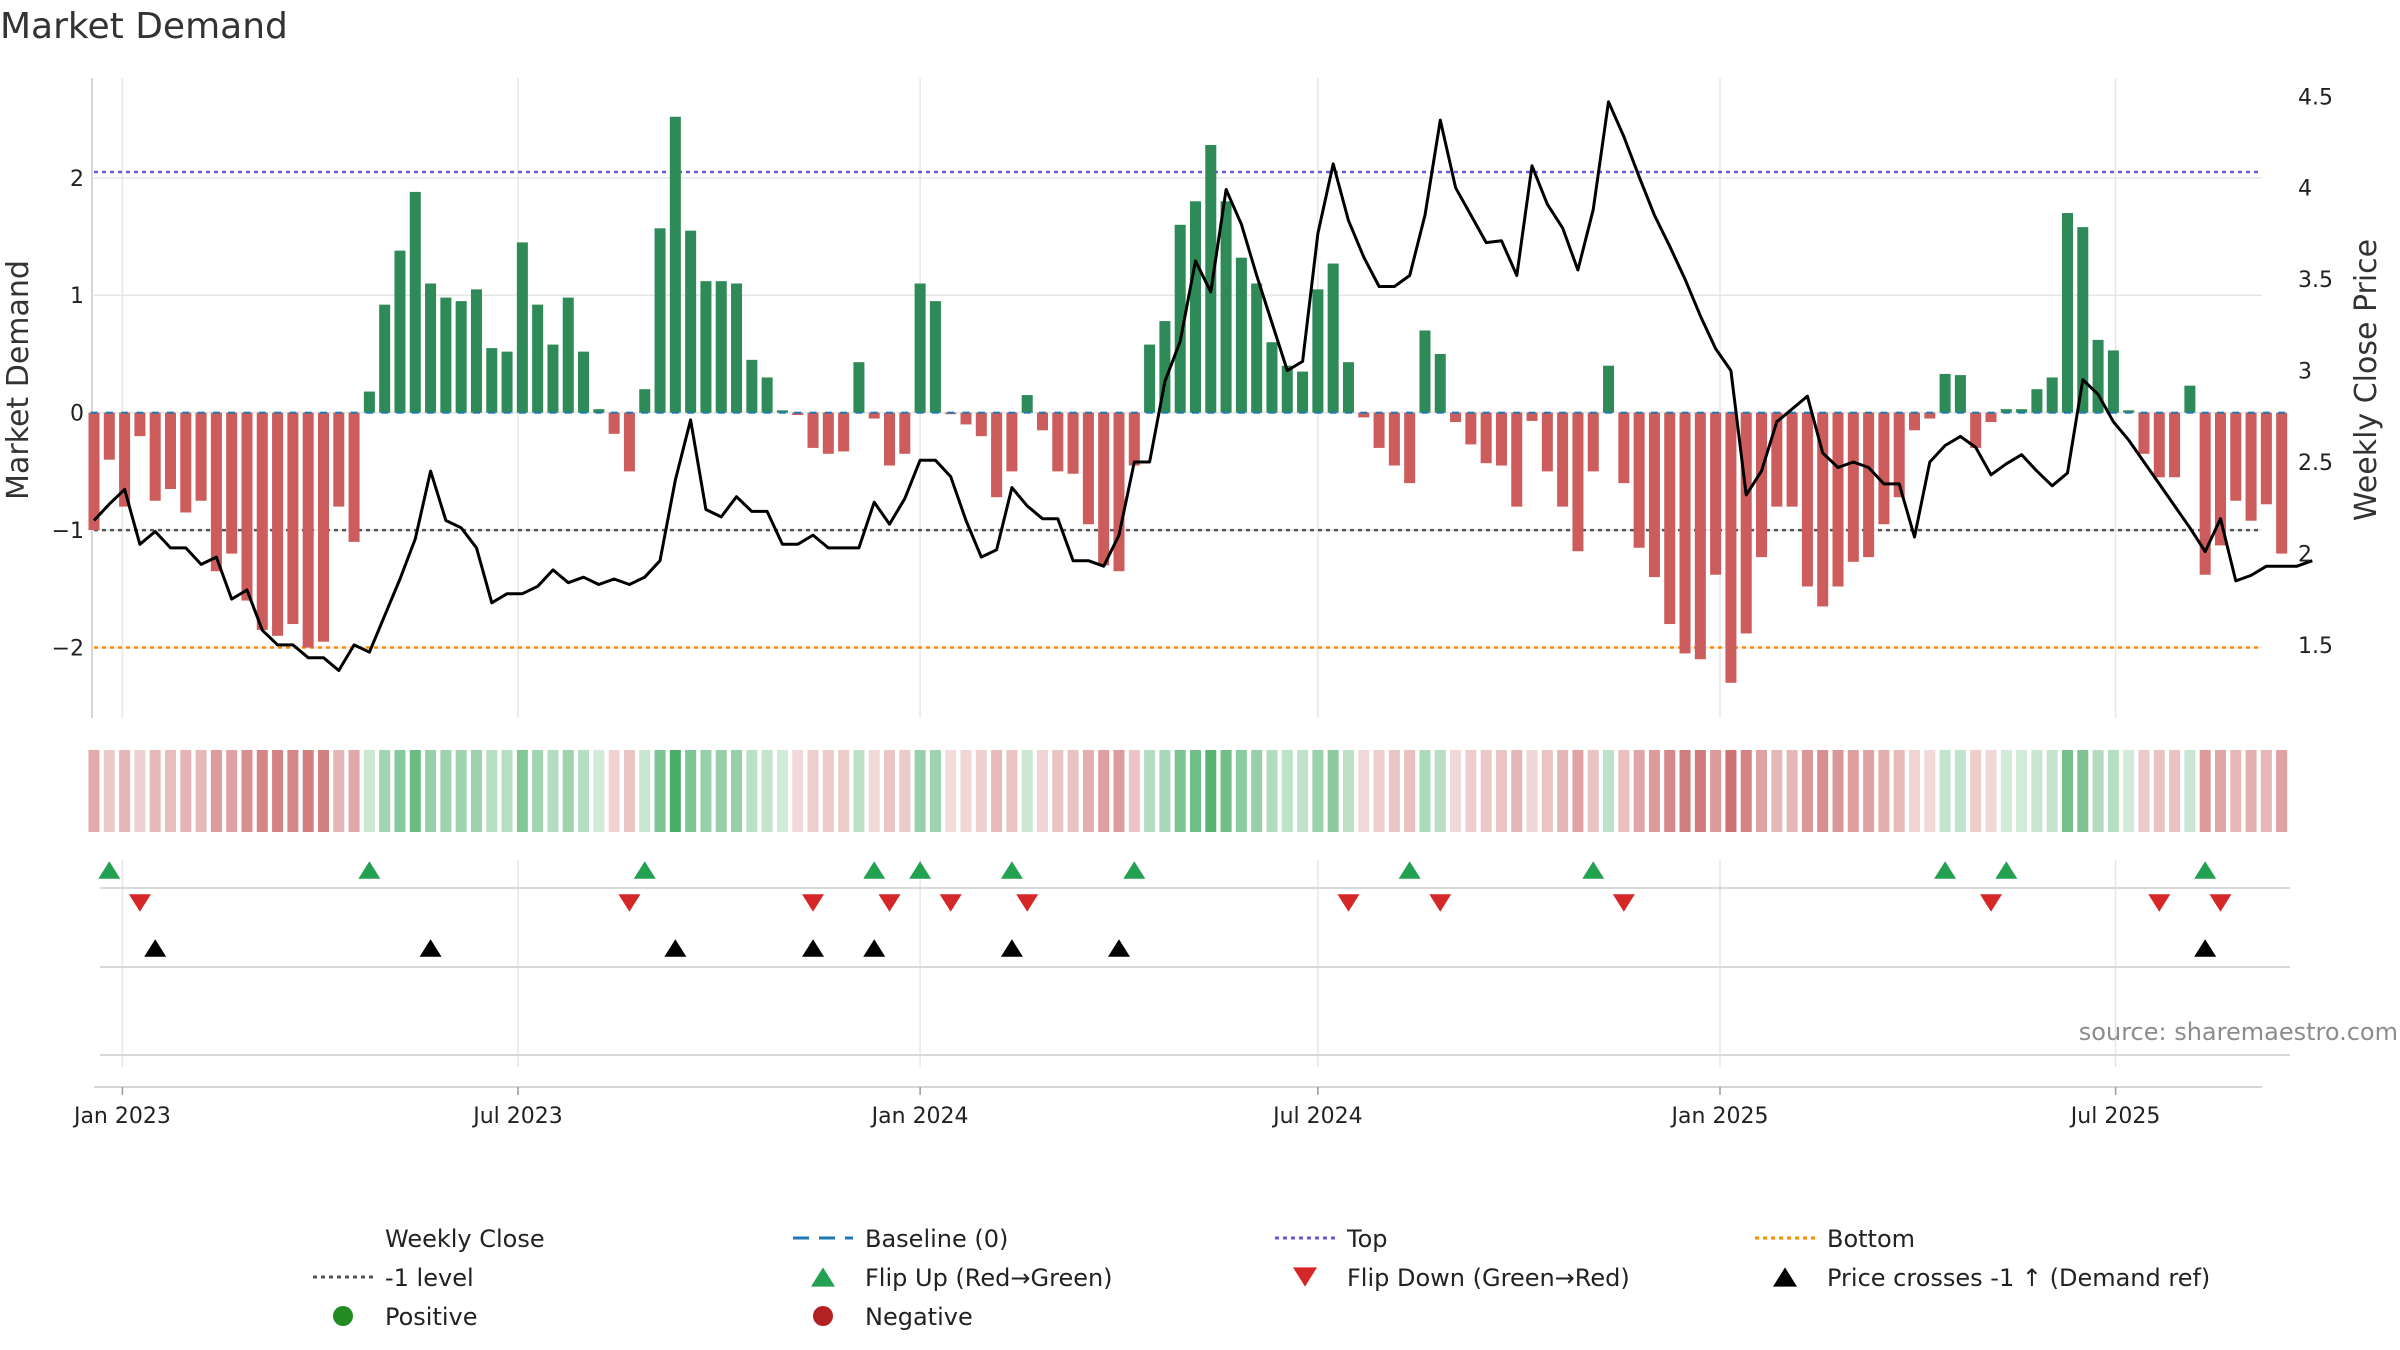 The image size is (2400, 1350). Describe the element at coordinates (1011, 948) in the screenshot. I see `price-cross-marker` at that location.